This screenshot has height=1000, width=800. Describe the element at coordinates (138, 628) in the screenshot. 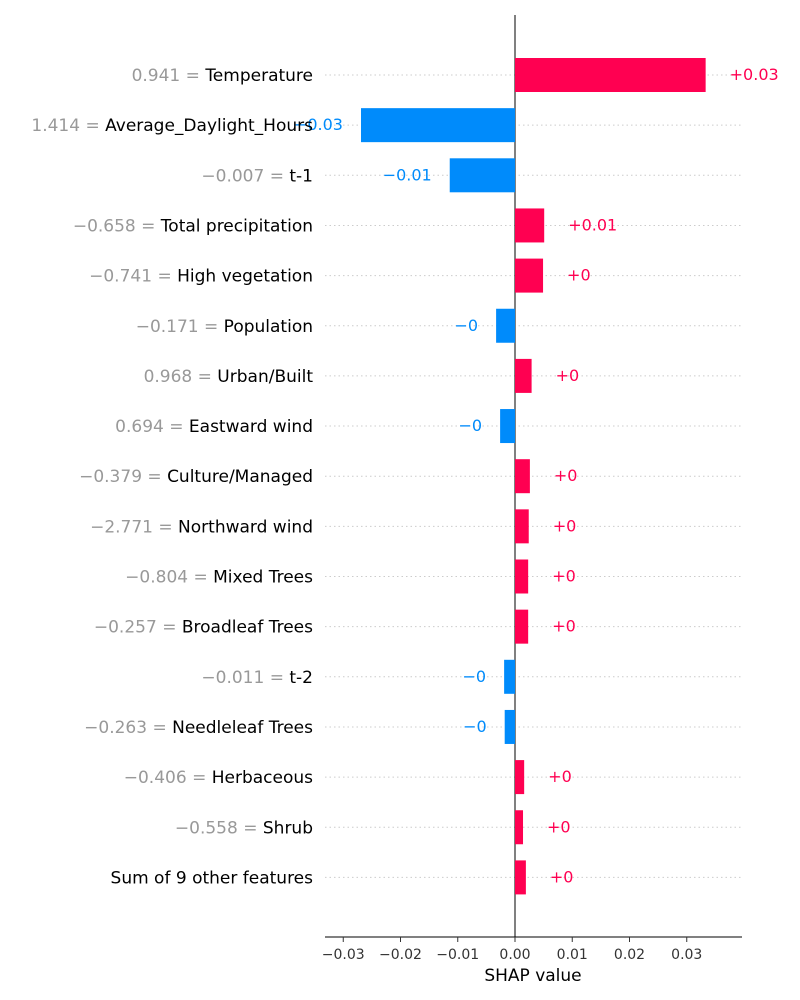

I see `feature-value: −0.257 =` at that location.